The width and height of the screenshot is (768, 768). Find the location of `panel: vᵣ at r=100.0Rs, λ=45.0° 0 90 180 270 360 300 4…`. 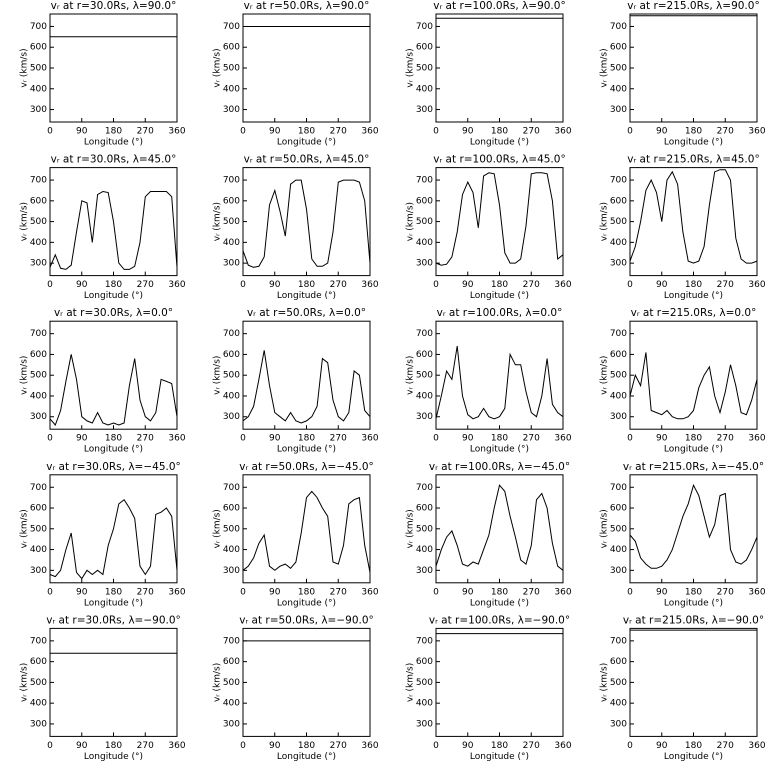

panel: vᵣ at r=100.0Rs, λ=45.0° 0 90 180 270 360 300 4… is located at coordinates (489, 228).